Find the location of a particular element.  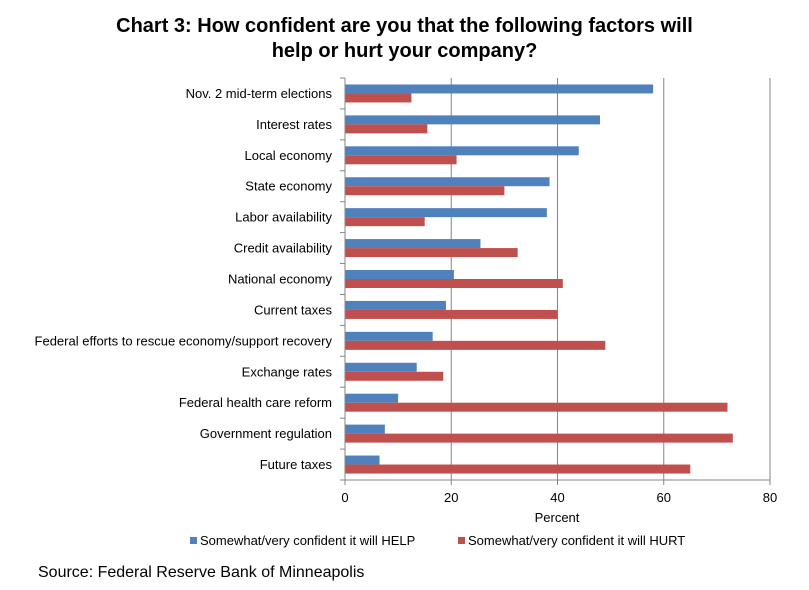

category-label: Local economy is located at coordinates (289, 155).